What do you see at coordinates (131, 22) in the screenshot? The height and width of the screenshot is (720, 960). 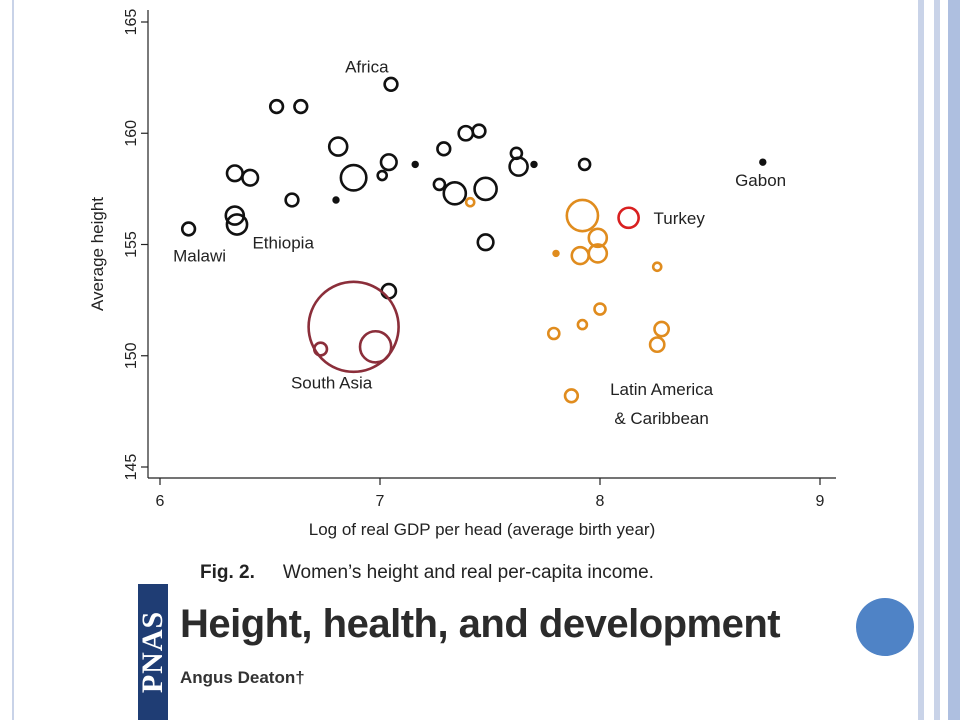 I see `y-tick-label: 165` at bounding box center [131, 22].